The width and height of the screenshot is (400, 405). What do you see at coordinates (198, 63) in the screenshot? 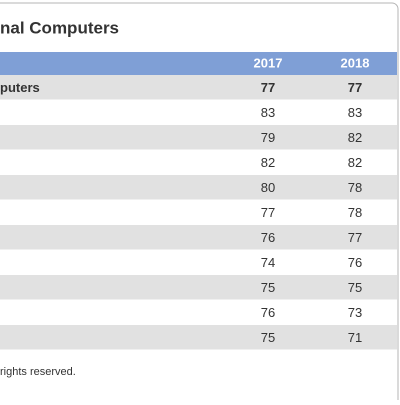
I see `header-row` at bounding box center [198, 63].